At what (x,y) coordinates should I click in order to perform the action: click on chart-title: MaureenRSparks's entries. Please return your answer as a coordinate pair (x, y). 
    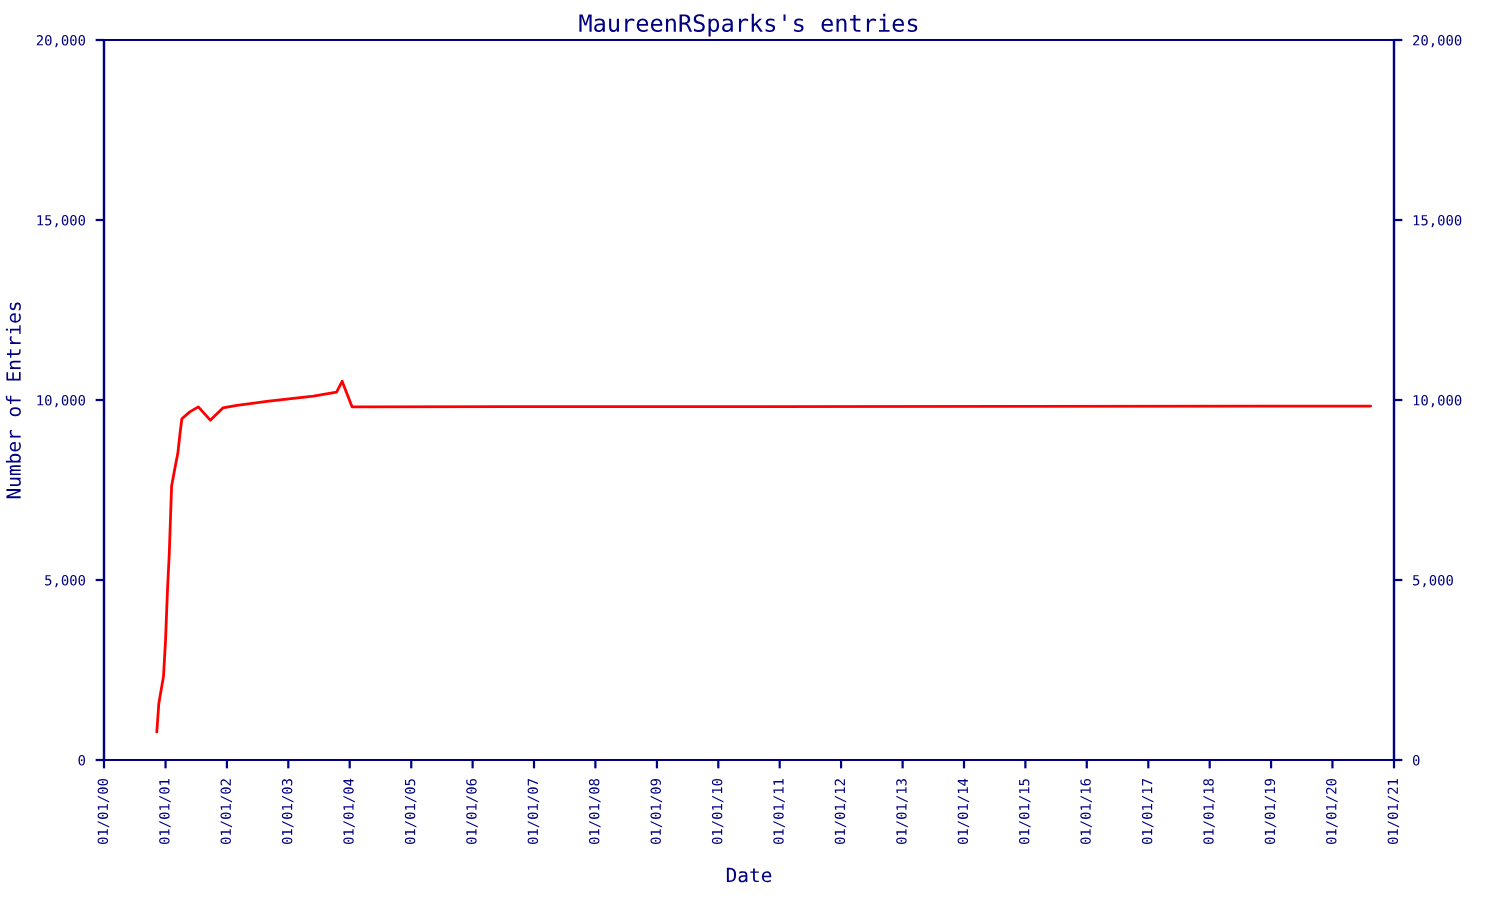
    Looking at the image, I should click on (748, 25).